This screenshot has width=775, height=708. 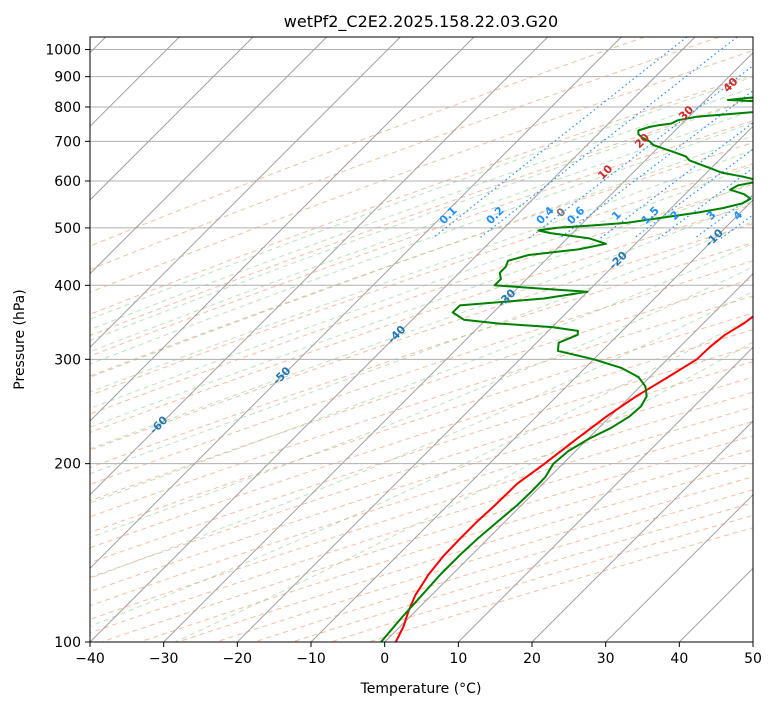 I want to click on y-tick-label: 500, so click(x=67, y=229).